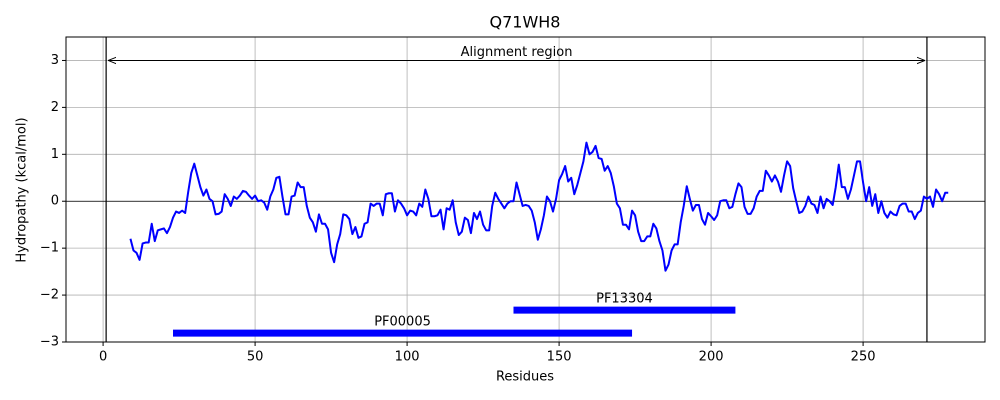  I want to click on x-tick-label: 100, so click(407, 357).